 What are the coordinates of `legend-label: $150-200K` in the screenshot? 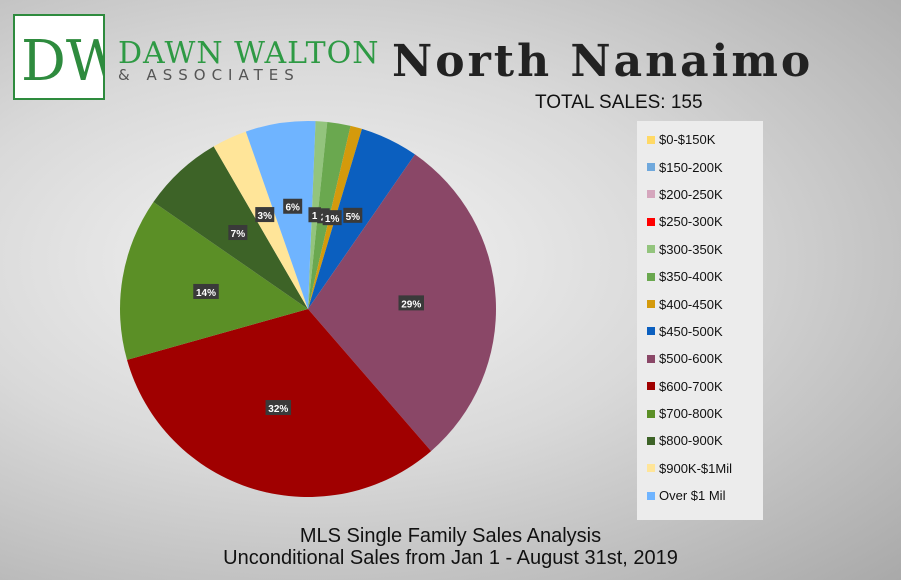 It's located at (691, 167).